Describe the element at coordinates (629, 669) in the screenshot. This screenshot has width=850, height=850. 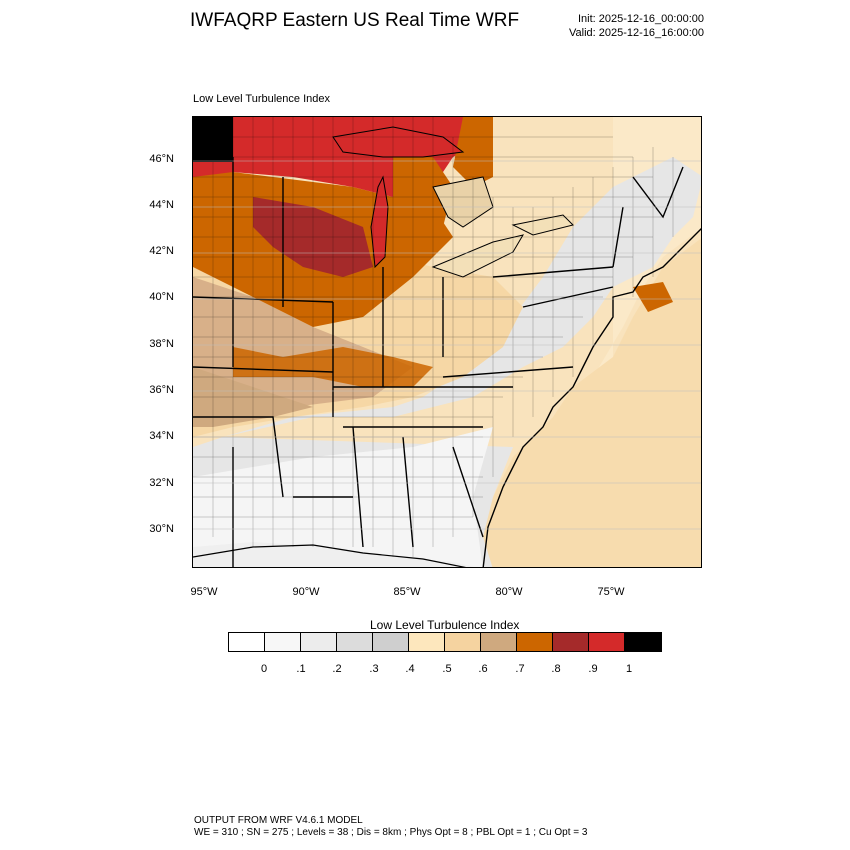
I see `colorbar-tick: 1` at that location.